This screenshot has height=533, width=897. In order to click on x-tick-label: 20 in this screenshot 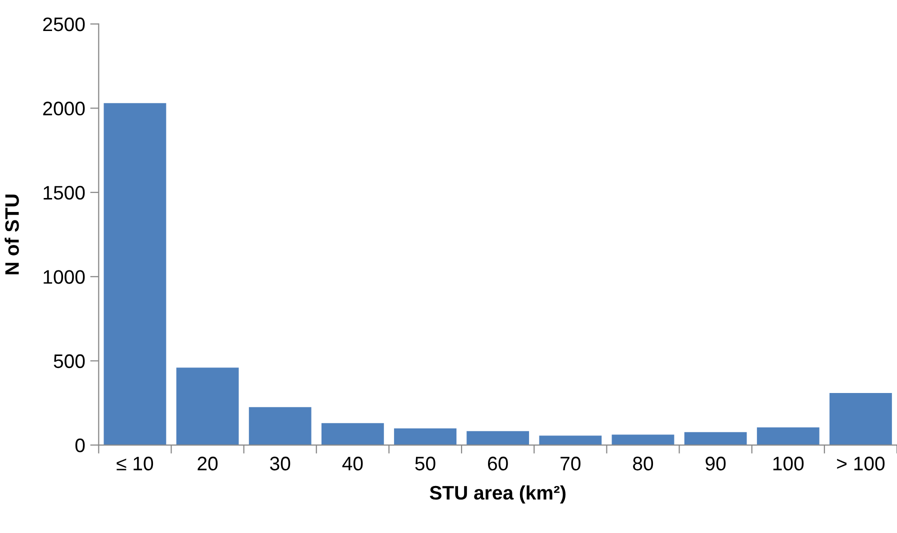, I will do `click(208, 463)`.